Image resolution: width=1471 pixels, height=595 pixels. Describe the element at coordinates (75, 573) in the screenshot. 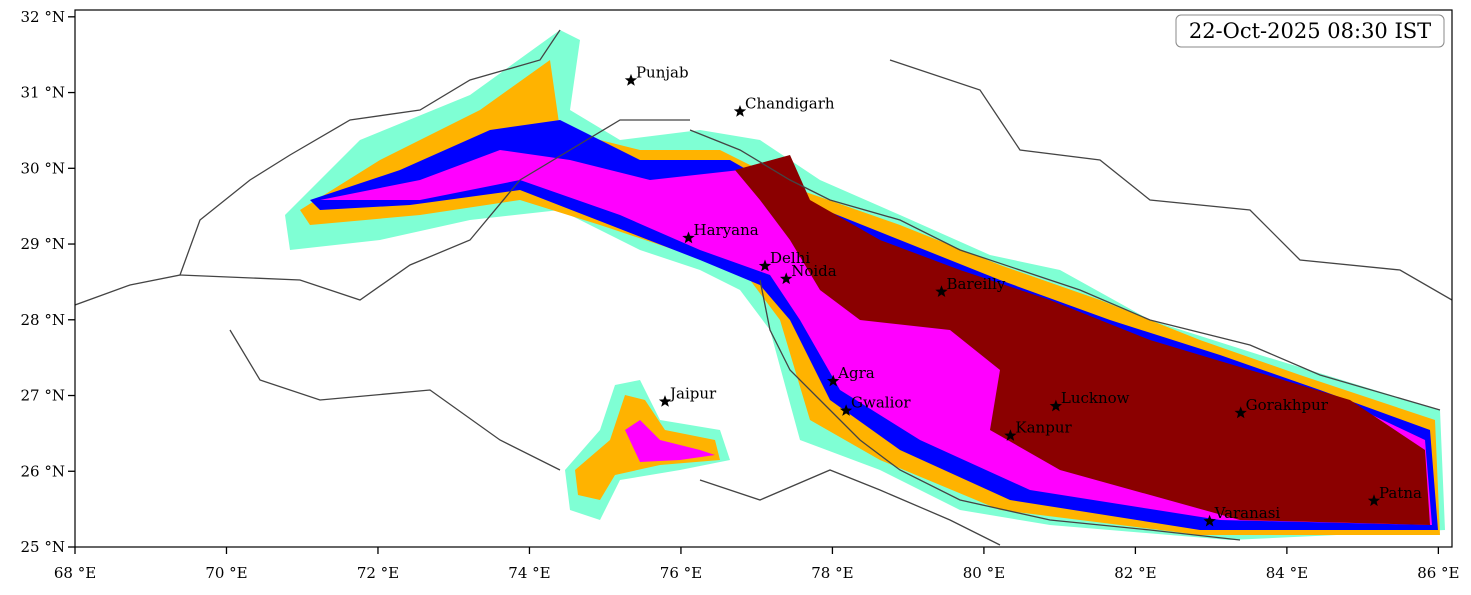

I see `x-tick-label: 68 °E` at that location.